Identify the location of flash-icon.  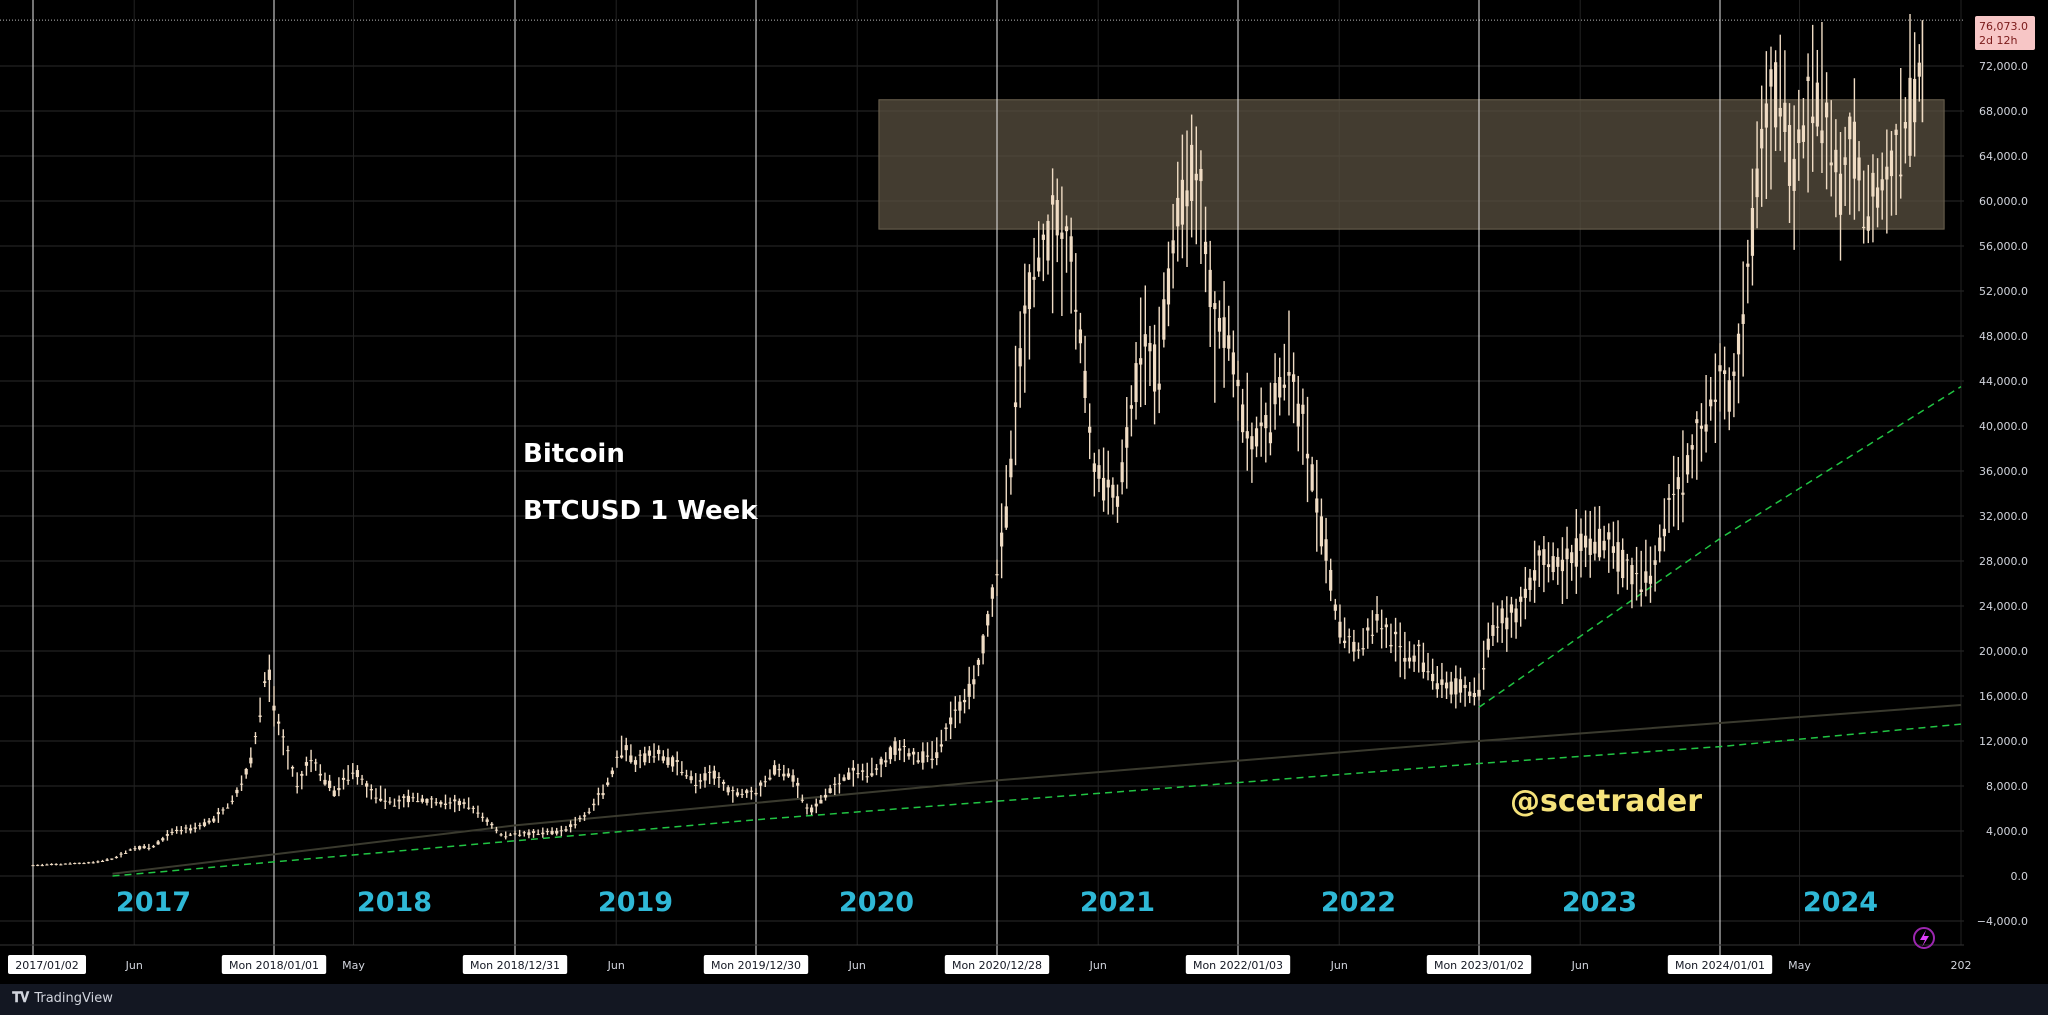
(1924, 938).